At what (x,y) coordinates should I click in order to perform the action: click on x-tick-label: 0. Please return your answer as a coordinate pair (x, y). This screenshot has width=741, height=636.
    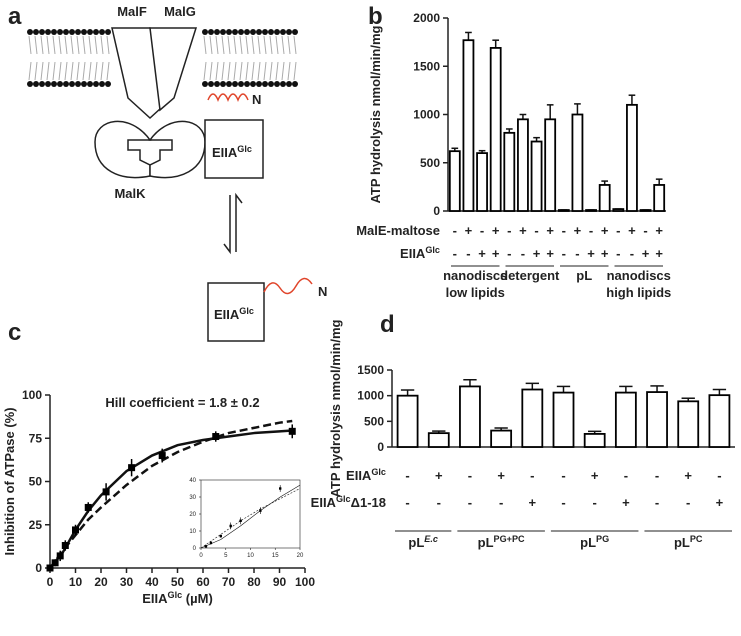
    Looking at the image, I should click on (50, 582).